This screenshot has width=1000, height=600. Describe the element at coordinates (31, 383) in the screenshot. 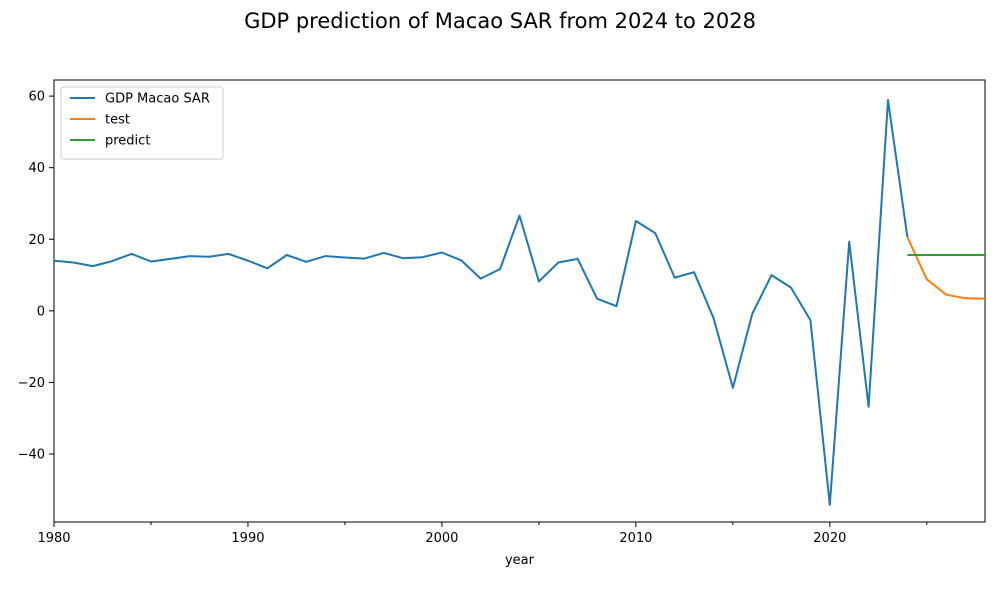

I see `y-tick-label: −20` at that location.